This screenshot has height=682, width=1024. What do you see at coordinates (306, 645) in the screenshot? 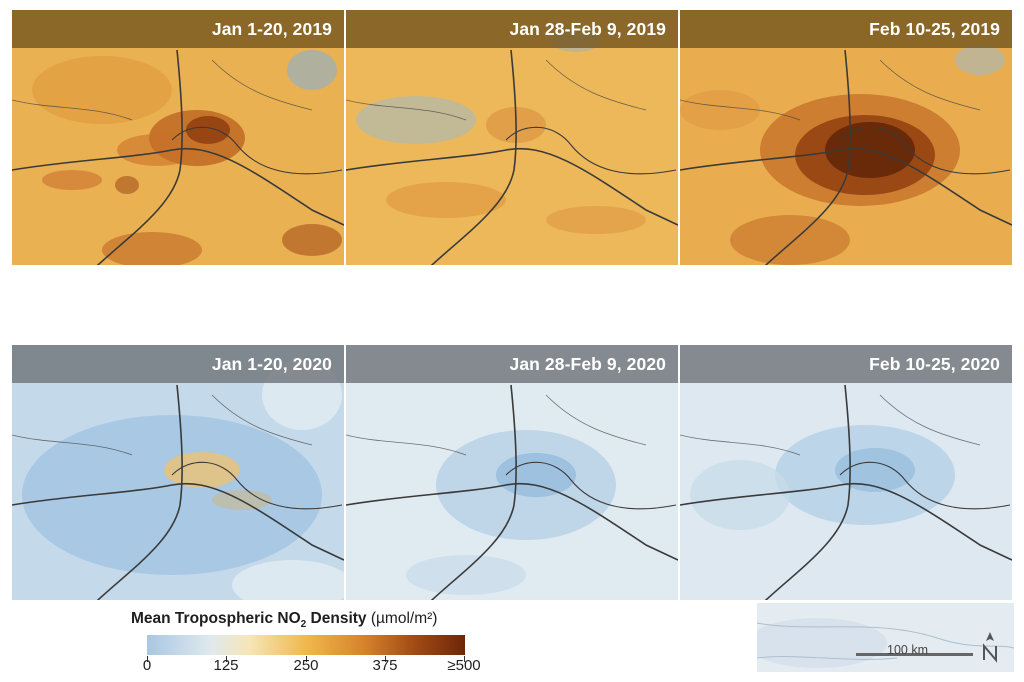
I see `legend-colorbar` at bounding box center [306, 645].